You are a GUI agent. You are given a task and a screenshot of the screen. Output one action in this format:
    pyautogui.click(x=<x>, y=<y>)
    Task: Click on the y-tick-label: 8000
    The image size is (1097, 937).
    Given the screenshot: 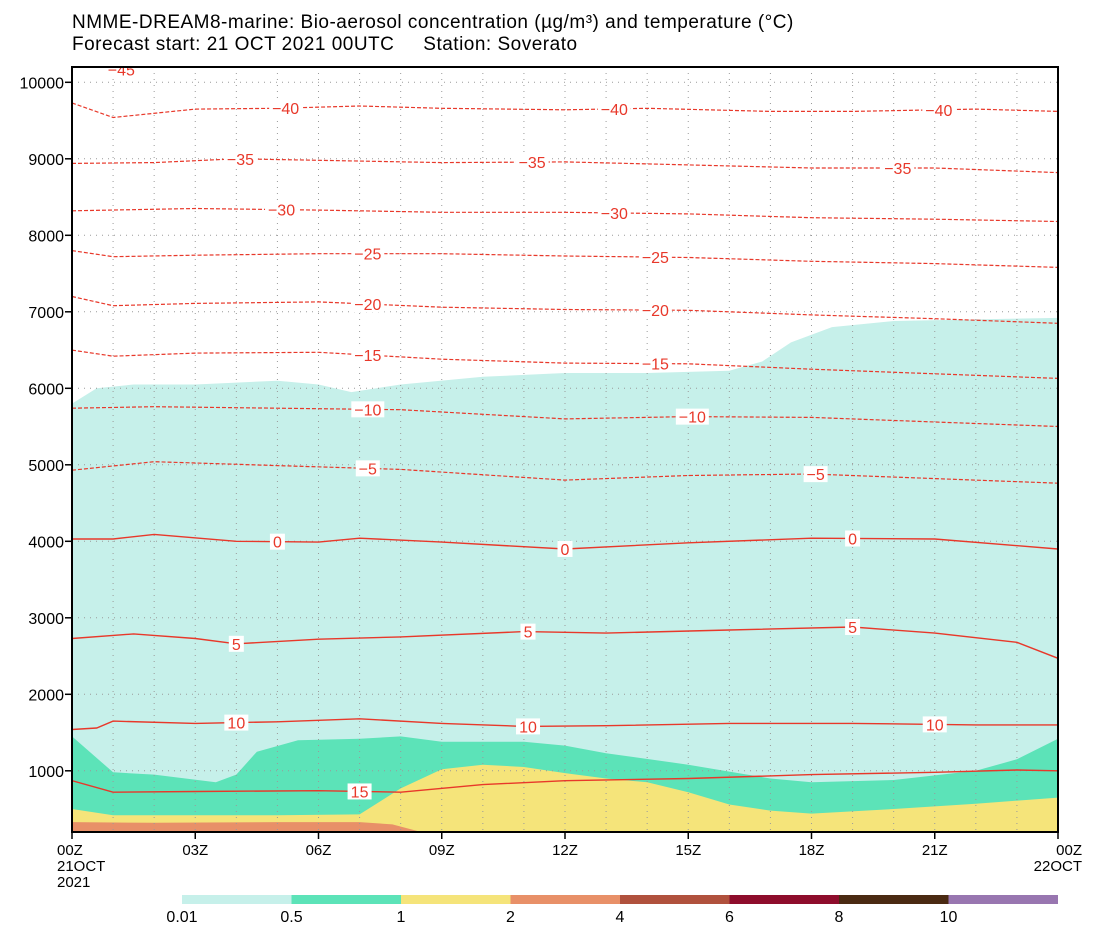 What is the action you would take?
    pyautogui.click(x=46, y=236)
    